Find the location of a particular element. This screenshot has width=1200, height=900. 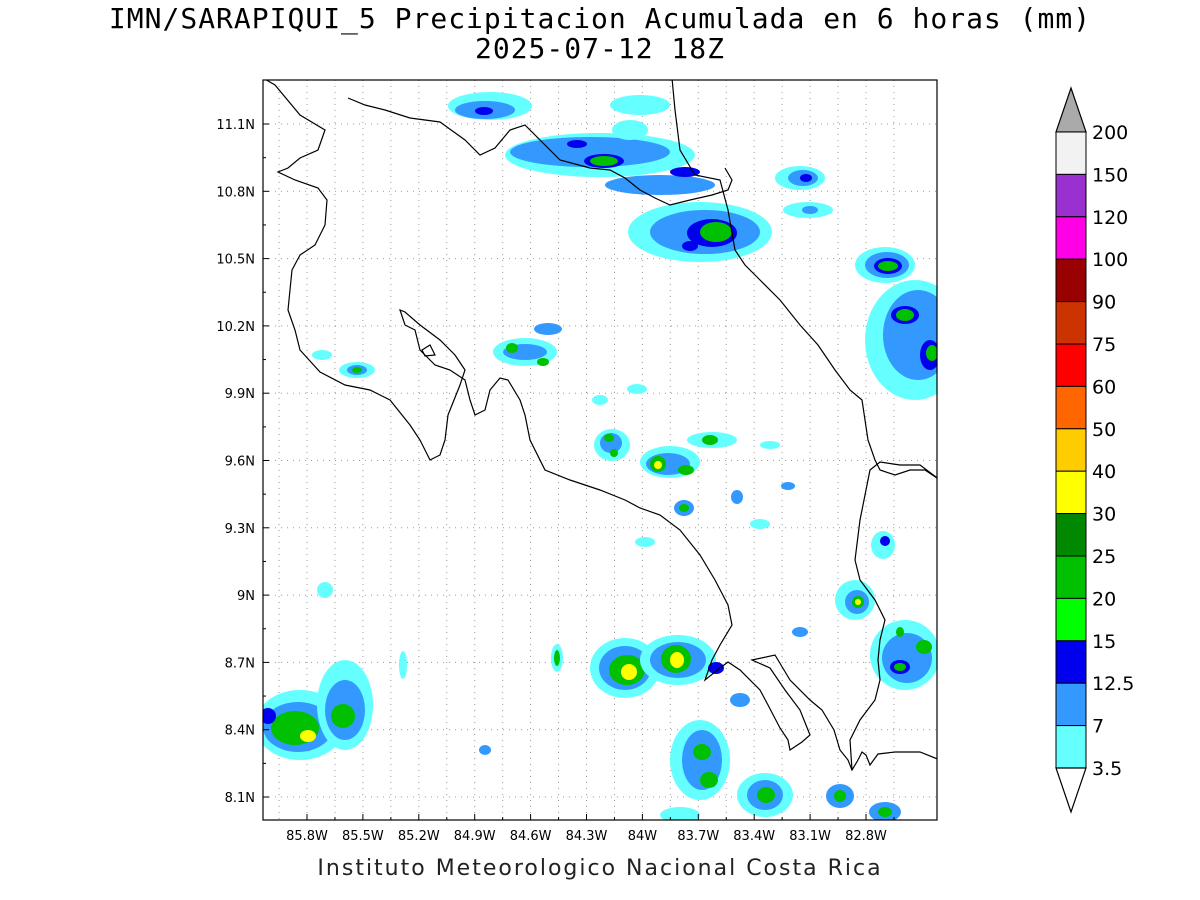

lon-tick-label: 84W is located at coordinates (643, 836).